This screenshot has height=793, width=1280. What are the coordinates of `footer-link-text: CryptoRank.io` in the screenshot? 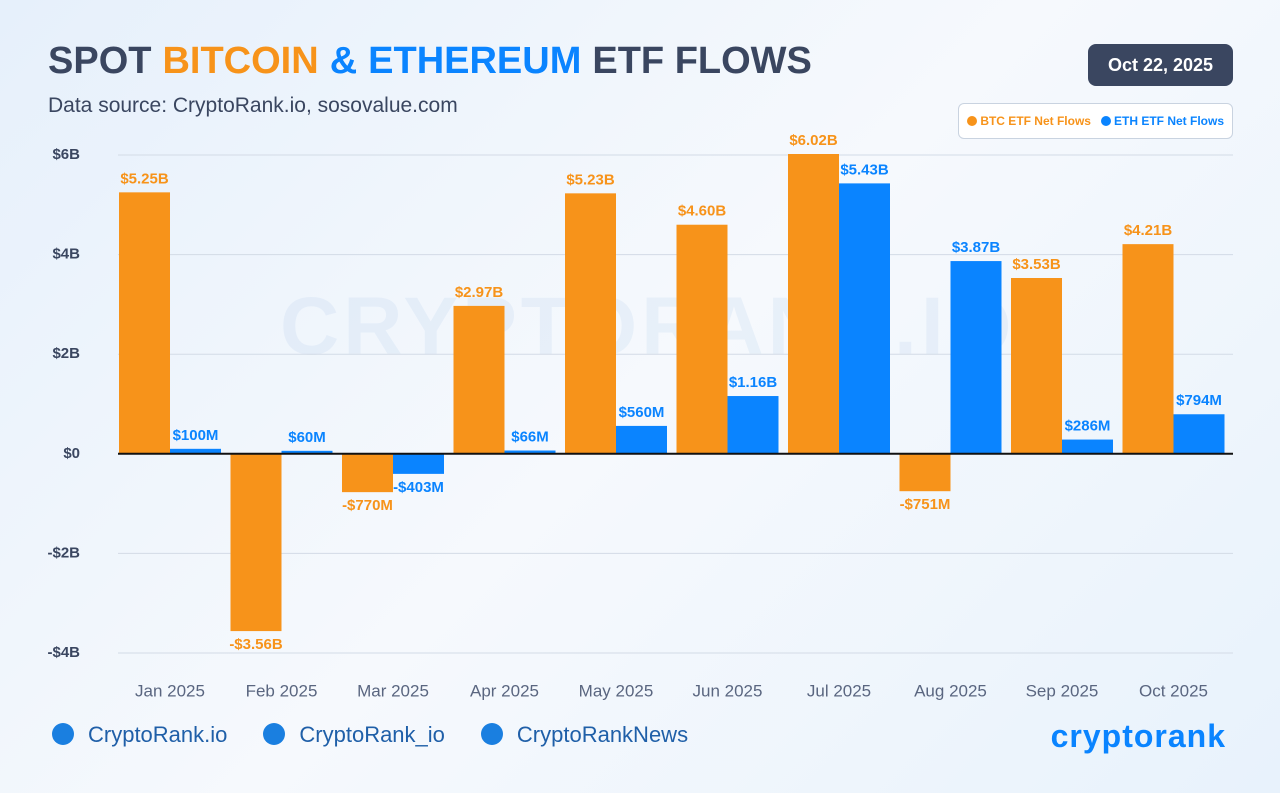 It's located at (158, 734).